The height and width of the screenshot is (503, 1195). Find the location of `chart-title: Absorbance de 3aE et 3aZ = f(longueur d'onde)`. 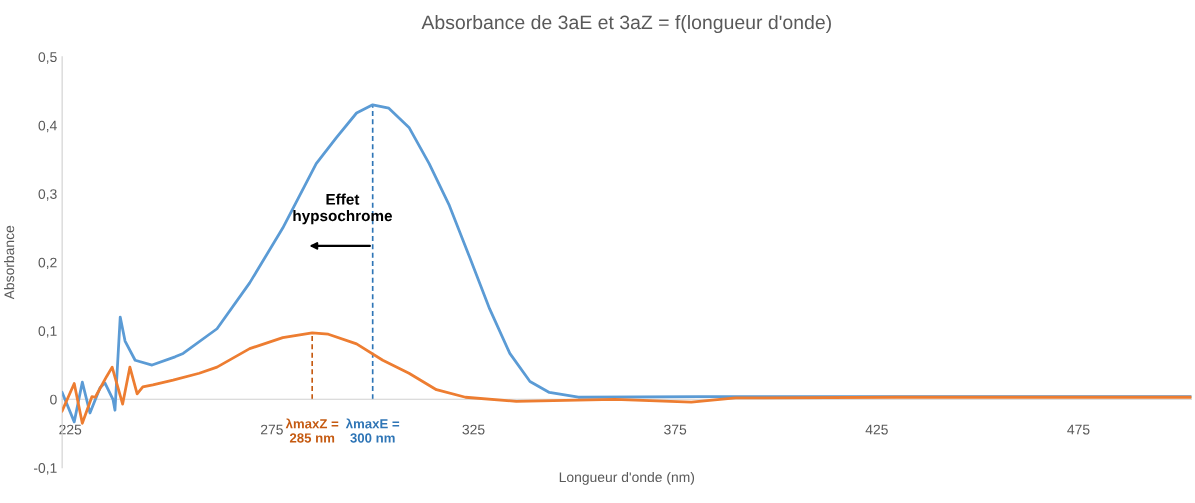

chart-title: Absorbance de 3aE et 3aZ = f(longueur d'onde) is located at coordinates (626, 24).